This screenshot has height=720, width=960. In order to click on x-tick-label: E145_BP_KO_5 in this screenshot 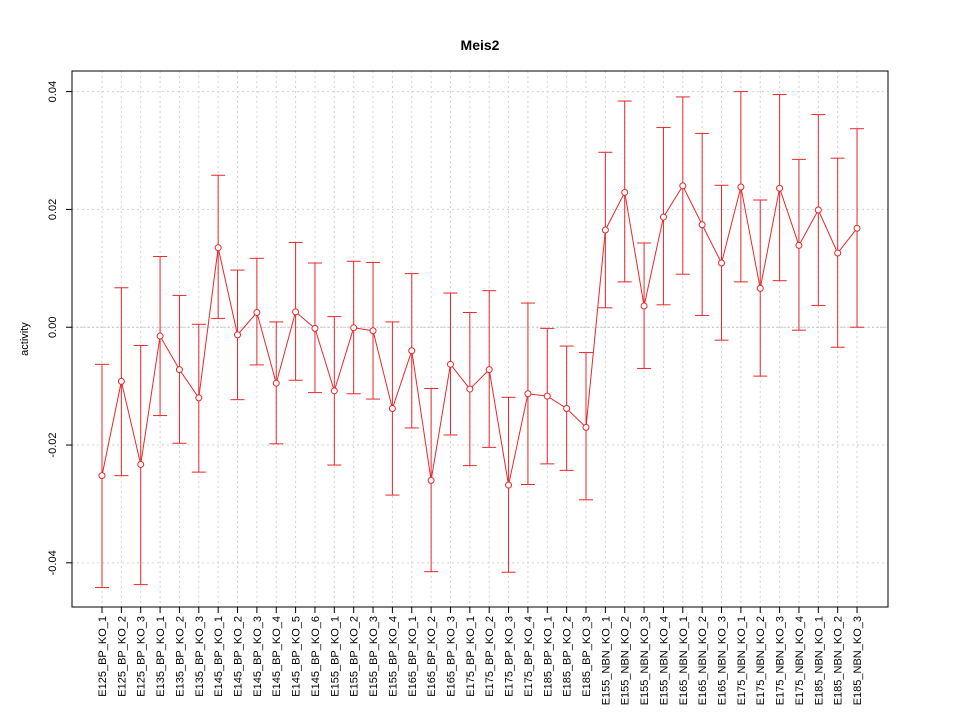, I will do `click(297, 656)`.